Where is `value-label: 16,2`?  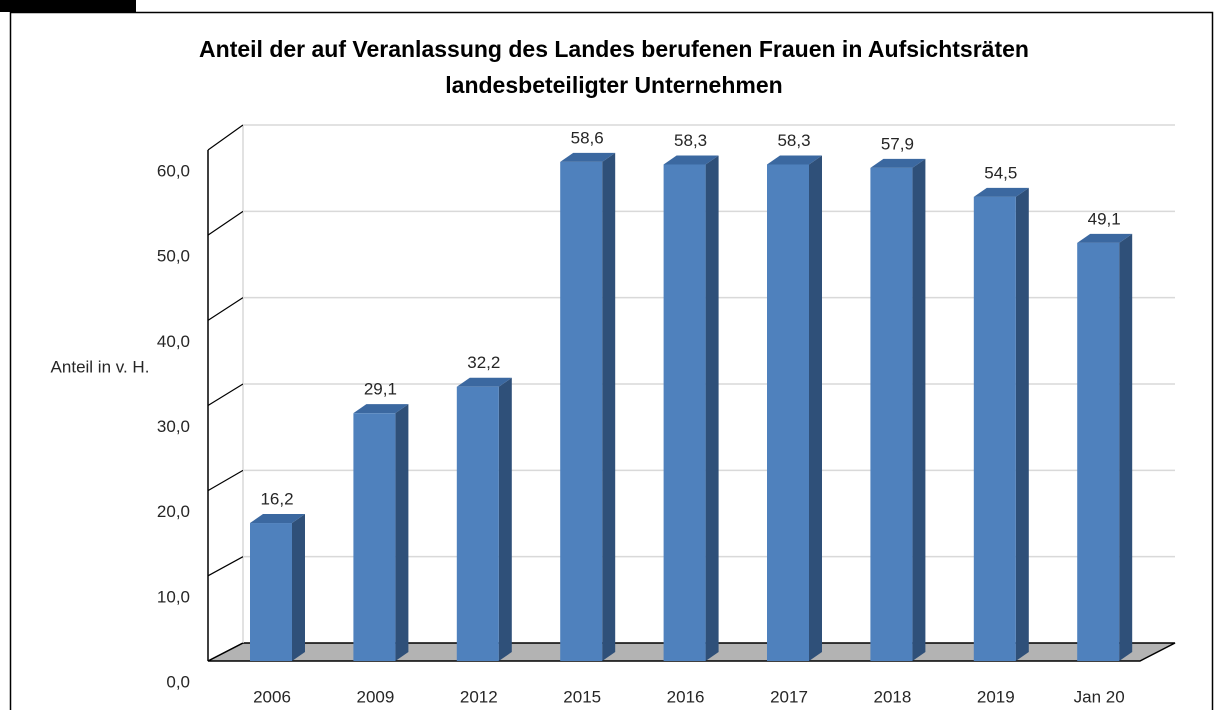
value-label: 16,2 is located at coordinates (276, 499).